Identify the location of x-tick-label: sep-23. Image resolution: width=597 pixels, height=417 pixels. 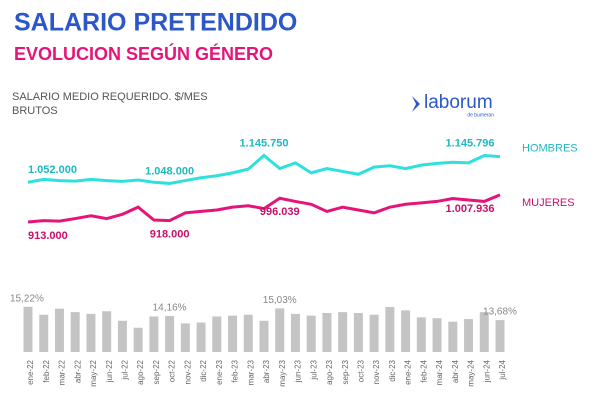
(345, 371).